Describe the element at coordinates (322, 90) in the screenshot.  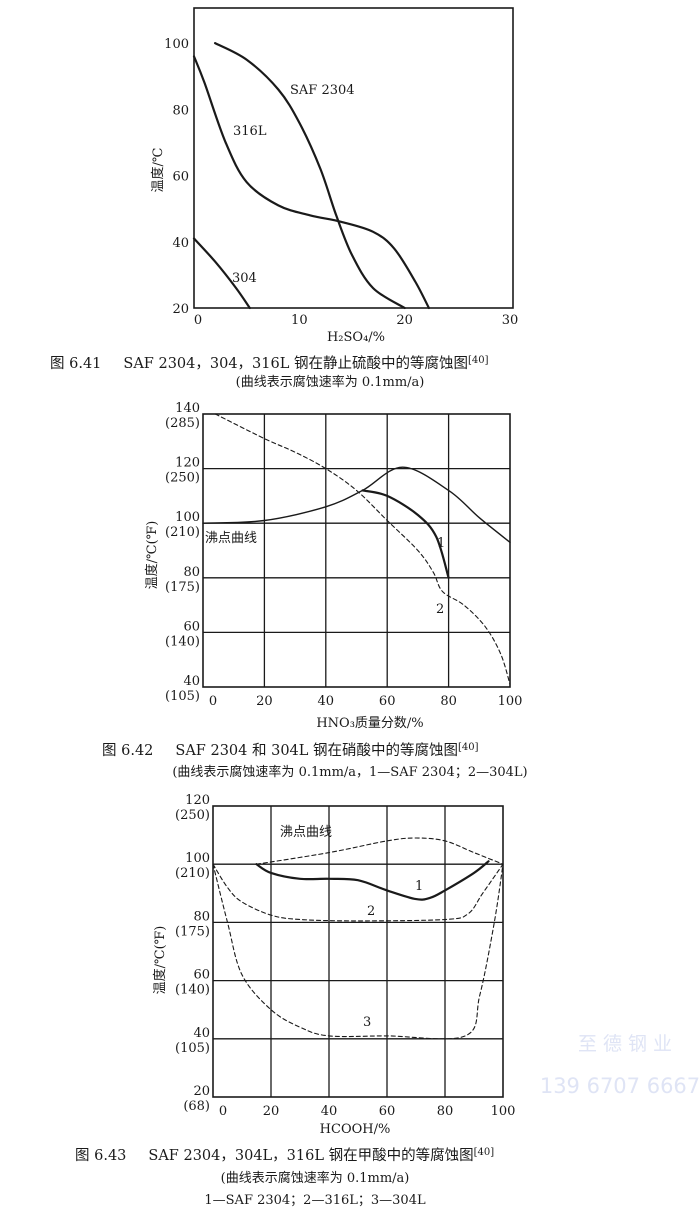
I see `curve-label-saf2304: SAF 2304` at that location.